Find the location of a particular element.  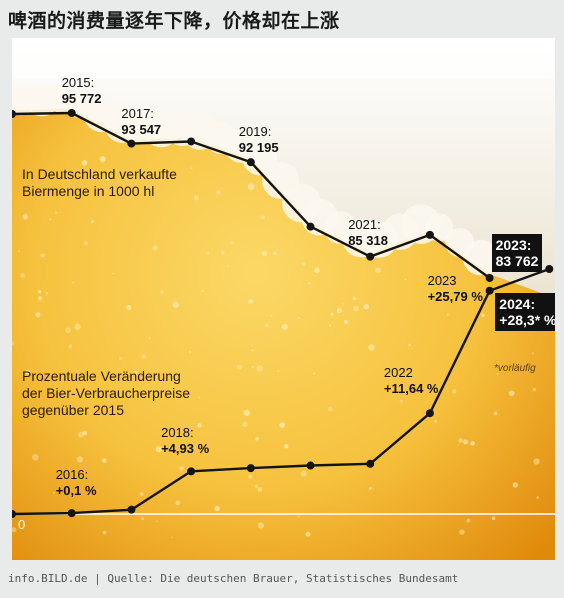

label-year: 2023 is located at coordinates (442, 280).